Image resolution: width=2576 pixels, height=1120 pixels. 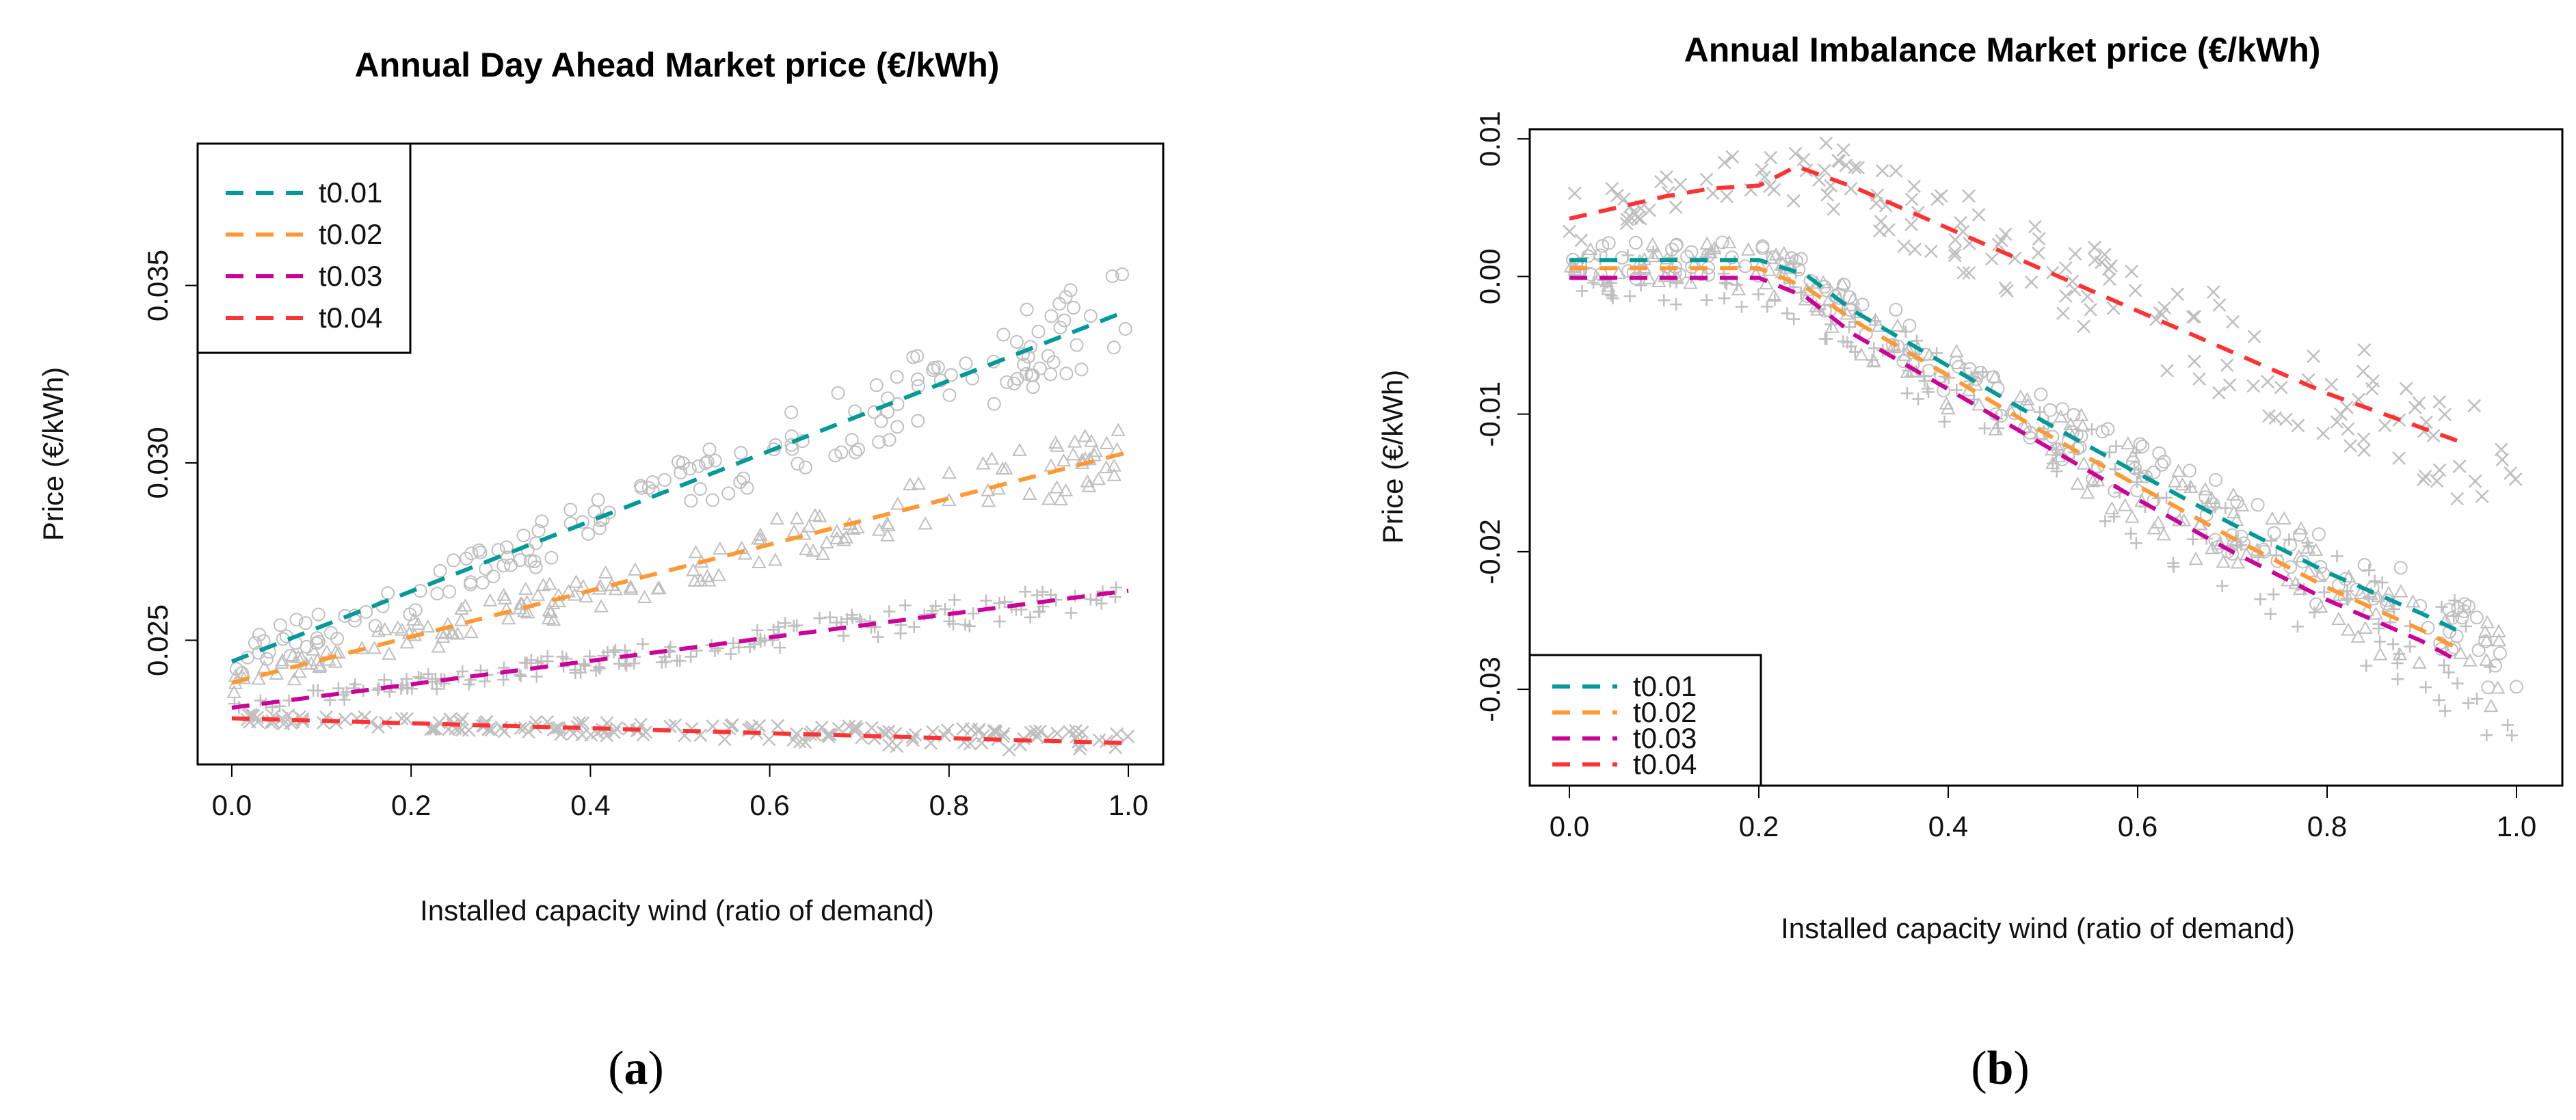 I want to click on x-tick-label: 0.8, so click(x=949, y=805).